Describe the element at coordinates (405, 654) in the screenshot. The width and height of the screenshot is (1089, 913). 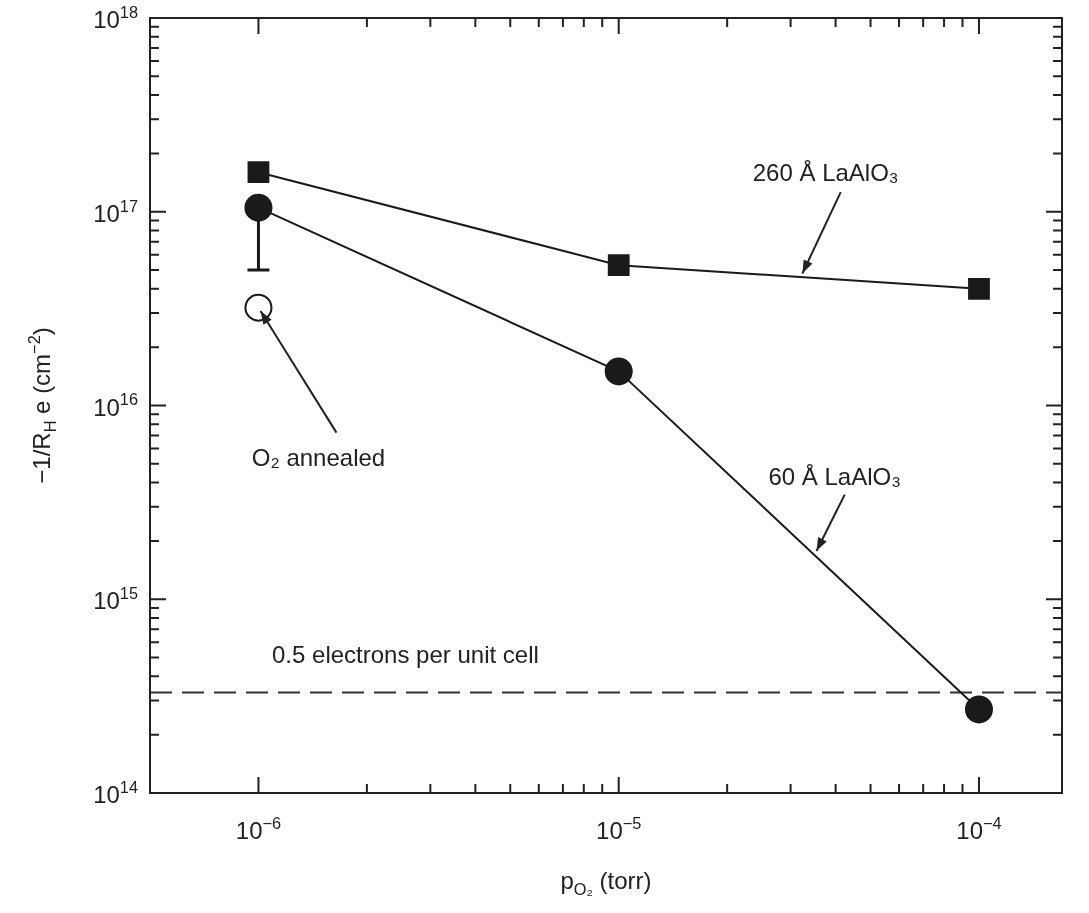
I see `ref-line-label: 0.5 electrons per unit cell` at that location.